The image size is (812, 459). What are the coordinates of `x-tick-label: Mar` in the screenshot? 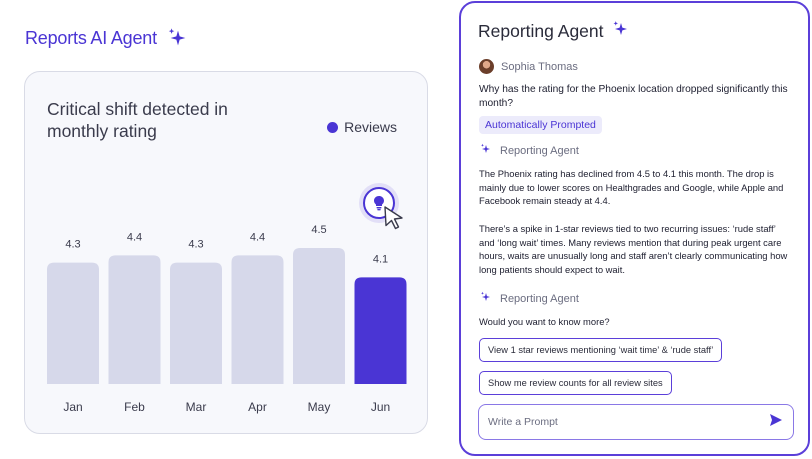 It's located at (196, 407).